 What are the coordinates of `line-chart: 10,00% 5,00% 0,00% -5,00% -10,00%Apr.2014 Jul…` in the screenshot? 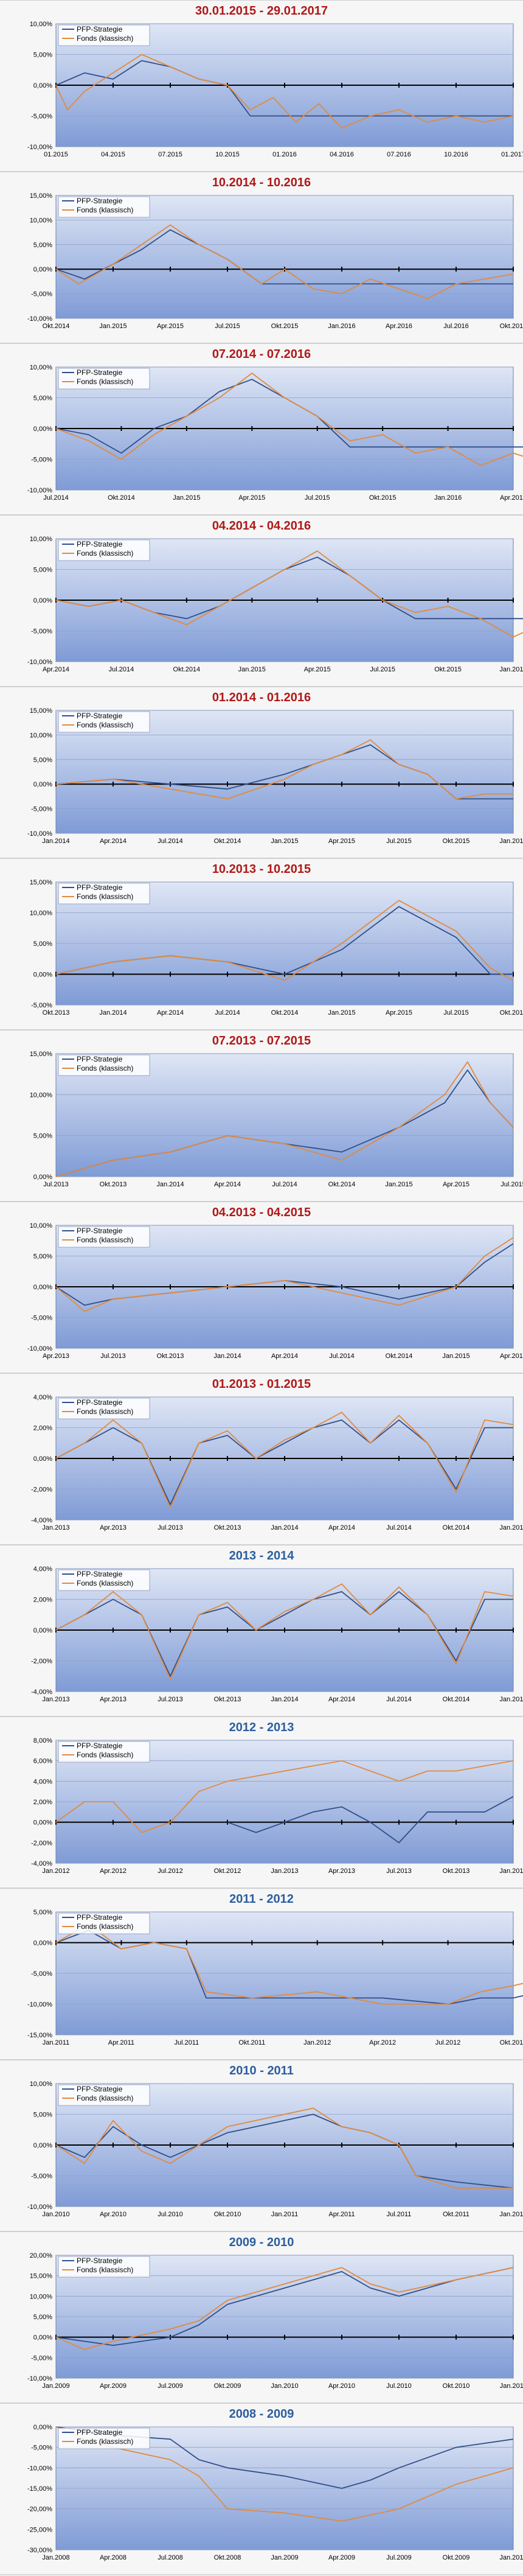 It's located at (275, 604).